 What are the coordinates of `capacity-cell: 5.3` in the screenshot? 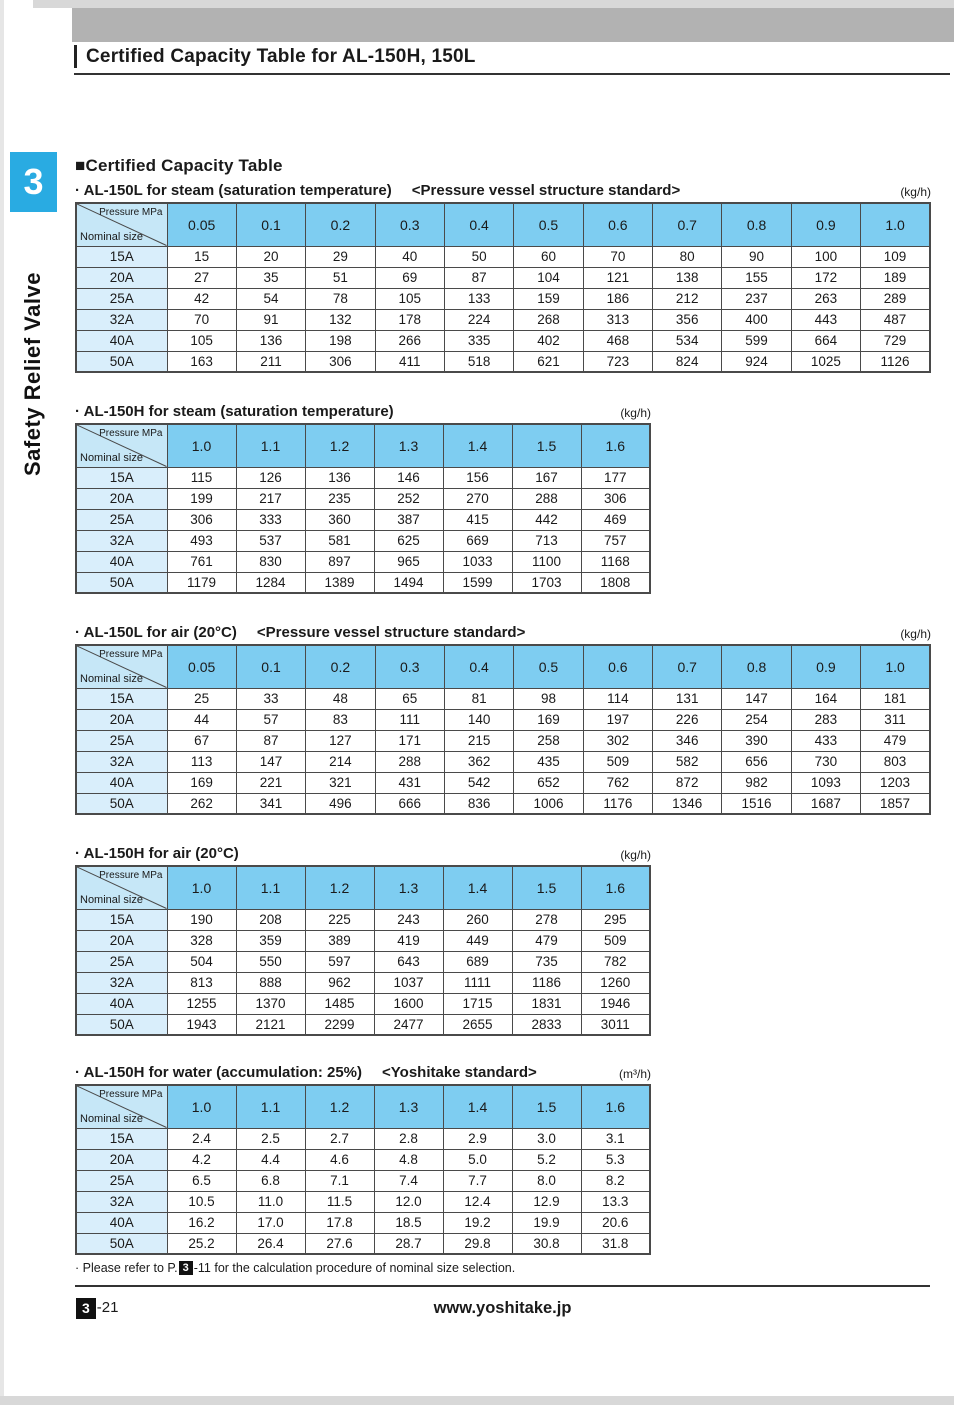 It's located at (615, 1159).